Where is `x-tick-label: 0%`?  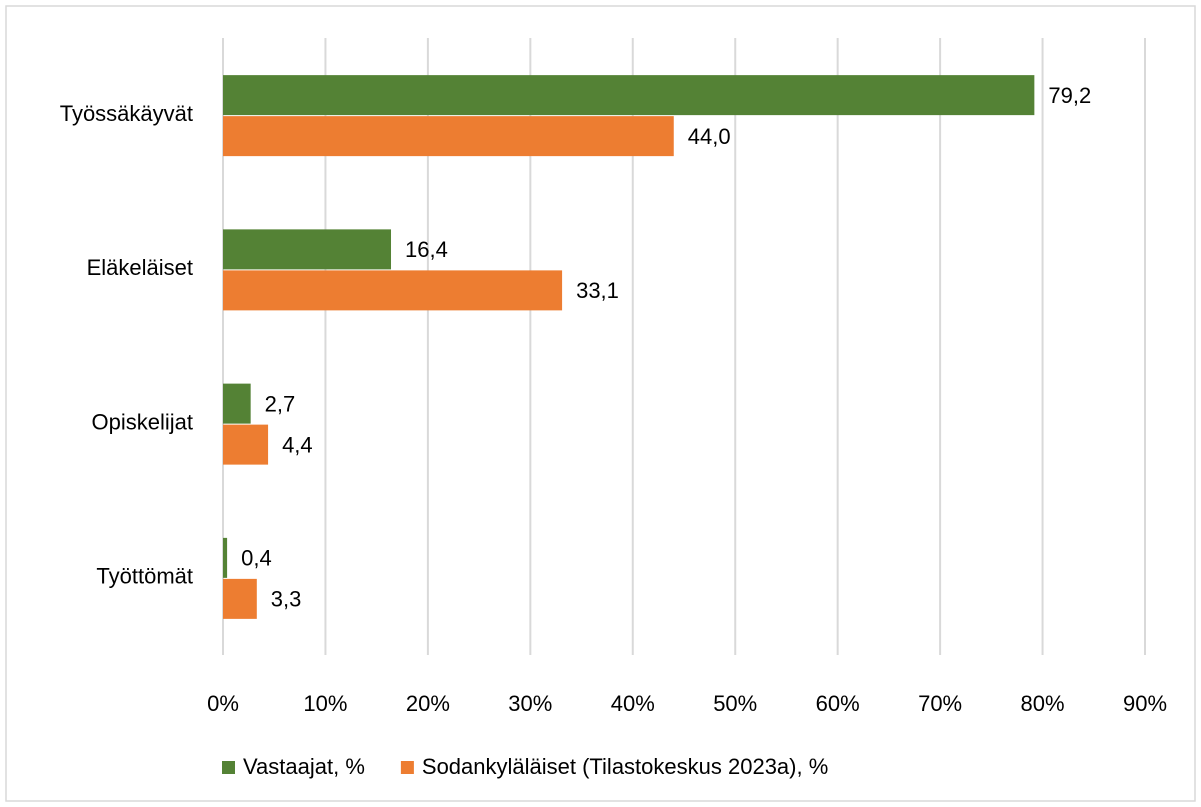
x-tick-label: 0% is located at coordinates (223, 703).